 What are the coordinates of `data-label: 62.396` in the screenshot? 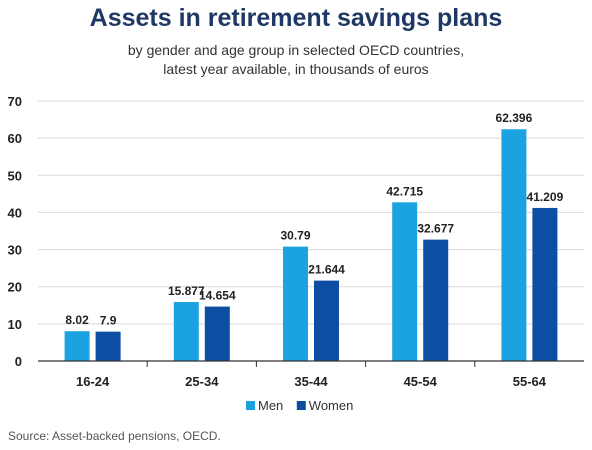 It's located at (514, 118).